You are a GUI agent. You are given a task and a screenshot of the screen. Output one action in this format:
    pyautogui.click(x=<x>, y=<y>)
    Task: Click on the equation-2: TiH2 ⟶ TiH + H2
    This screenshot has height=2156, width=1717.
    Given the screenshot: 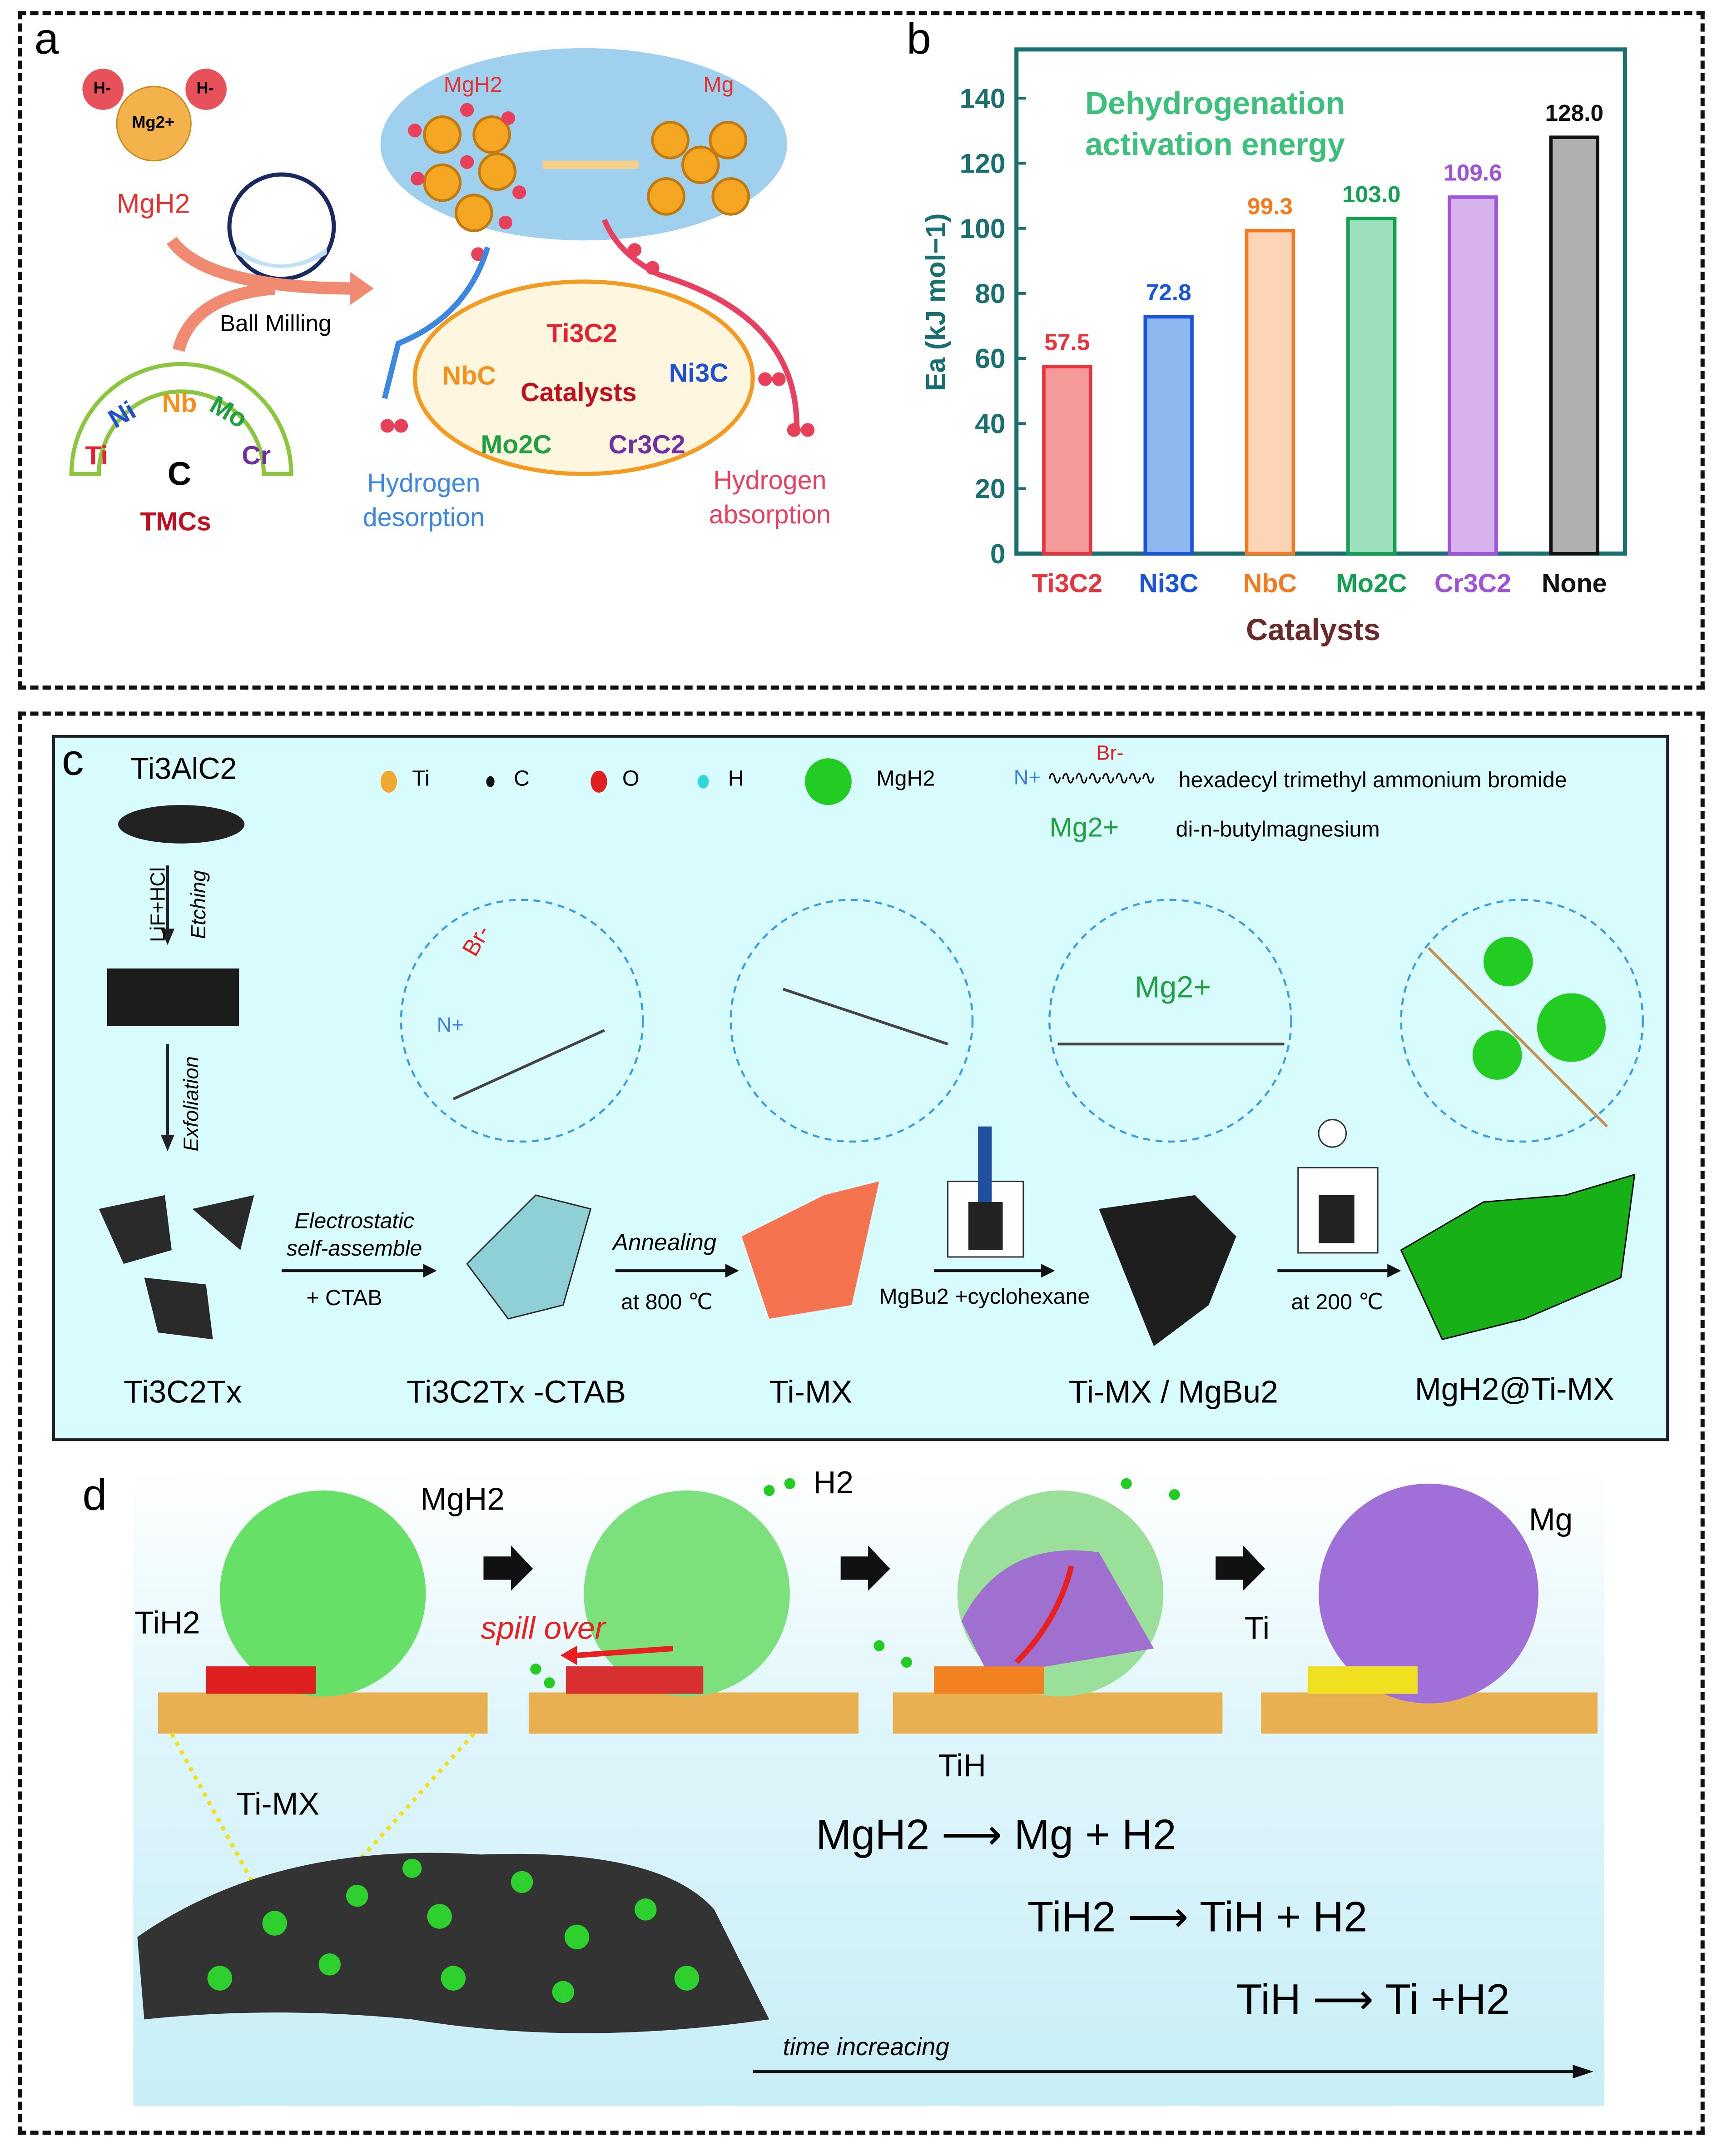 What is the action you would take?
    pyautogui.click(x=1197, y=1917)
    